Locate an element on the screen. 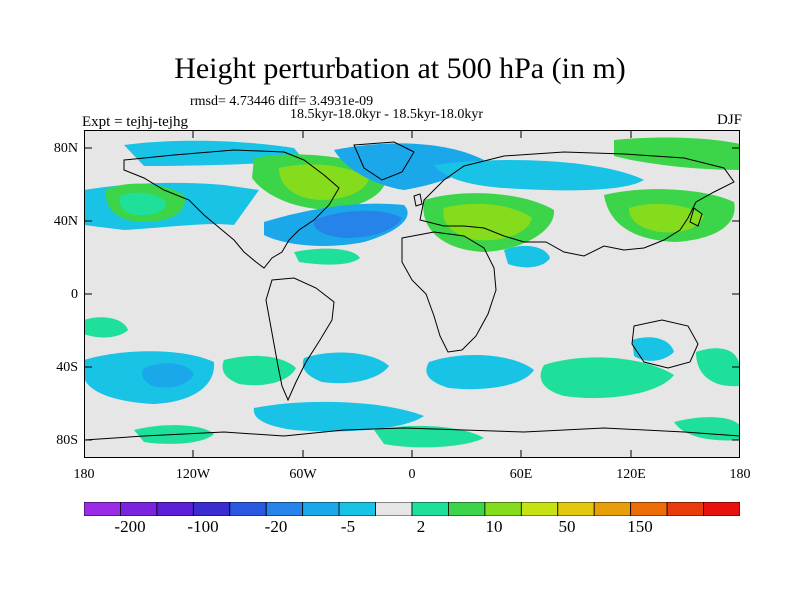 Image resolution: width=800 pixels, height=600 pixels. lat-label: 80S is located at coordinates (67, 440).